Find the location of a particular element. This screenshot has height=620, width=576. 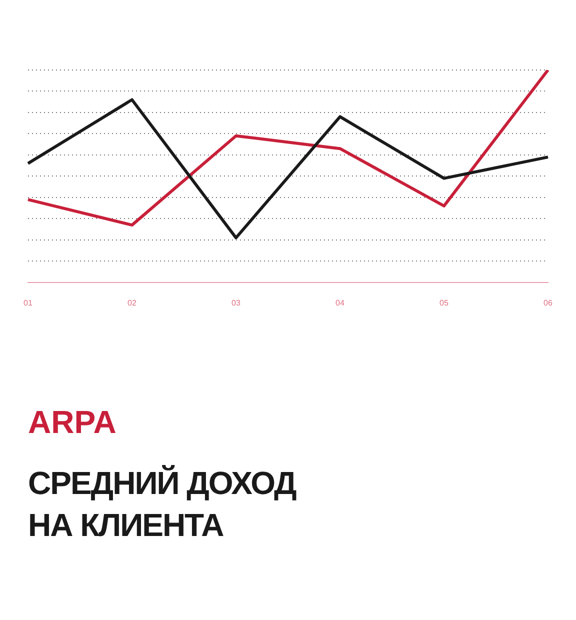

x-tick-label: 02 is located at coordinates (132, 303).